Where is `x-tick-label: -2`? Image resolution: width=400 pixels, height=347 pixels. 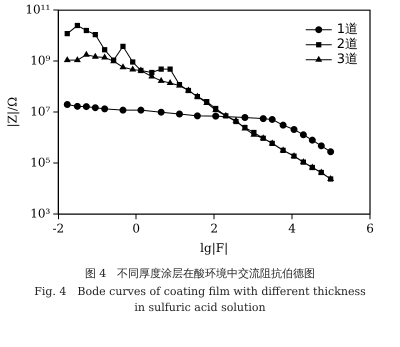
x-tick-label: -2 is located at coordinates (58, 229).